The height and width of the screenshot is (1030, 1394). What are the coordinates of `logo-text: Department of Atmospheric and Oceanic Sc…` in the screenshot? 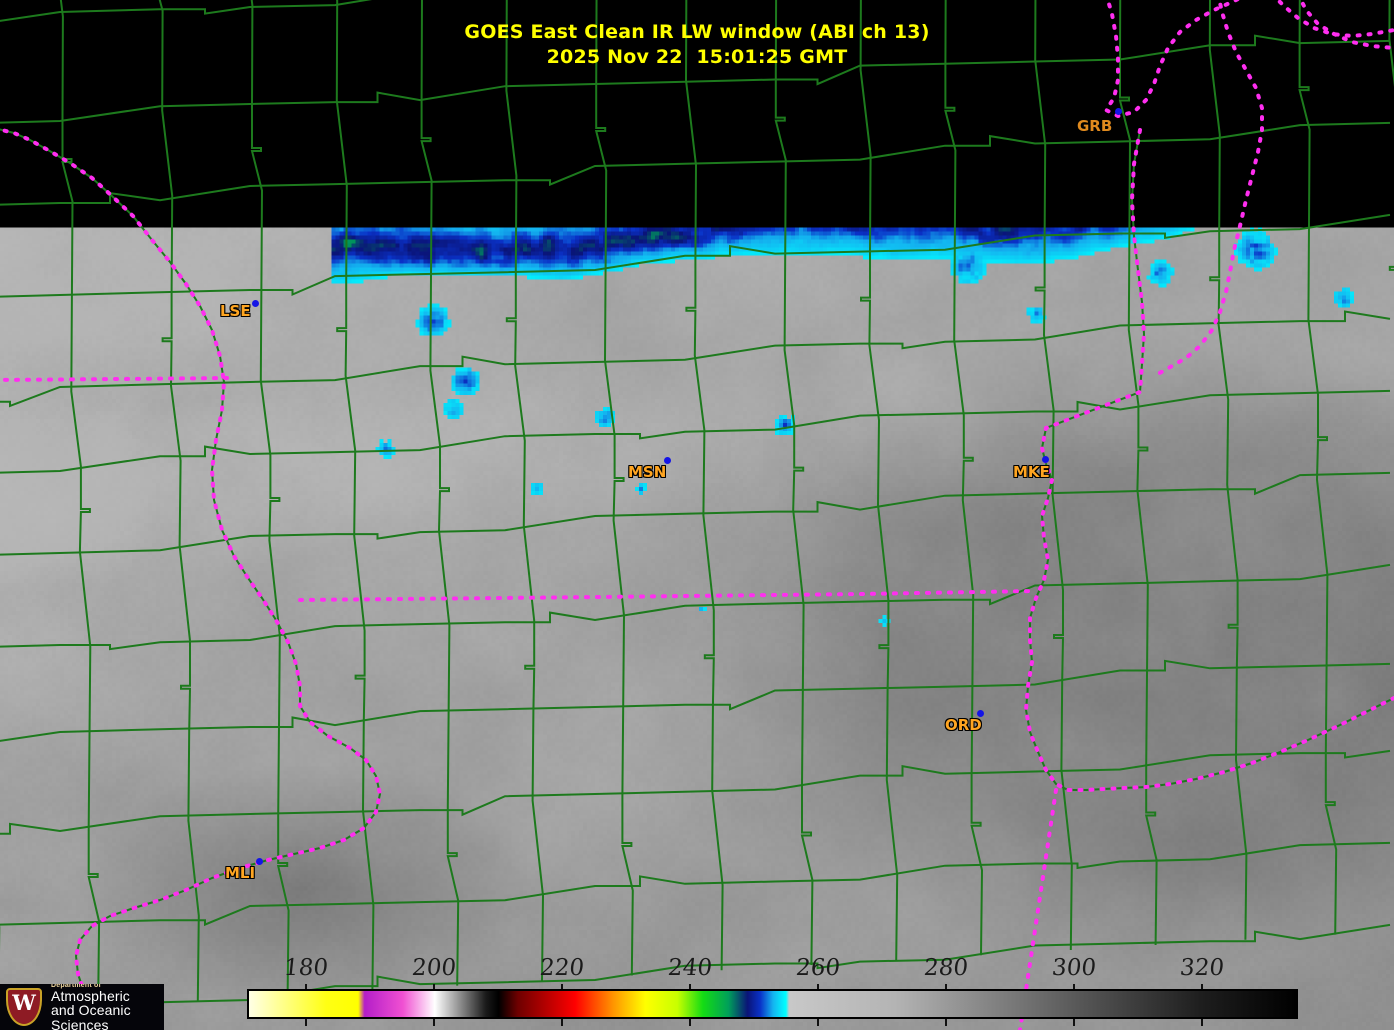 It's located at (107, 1007).